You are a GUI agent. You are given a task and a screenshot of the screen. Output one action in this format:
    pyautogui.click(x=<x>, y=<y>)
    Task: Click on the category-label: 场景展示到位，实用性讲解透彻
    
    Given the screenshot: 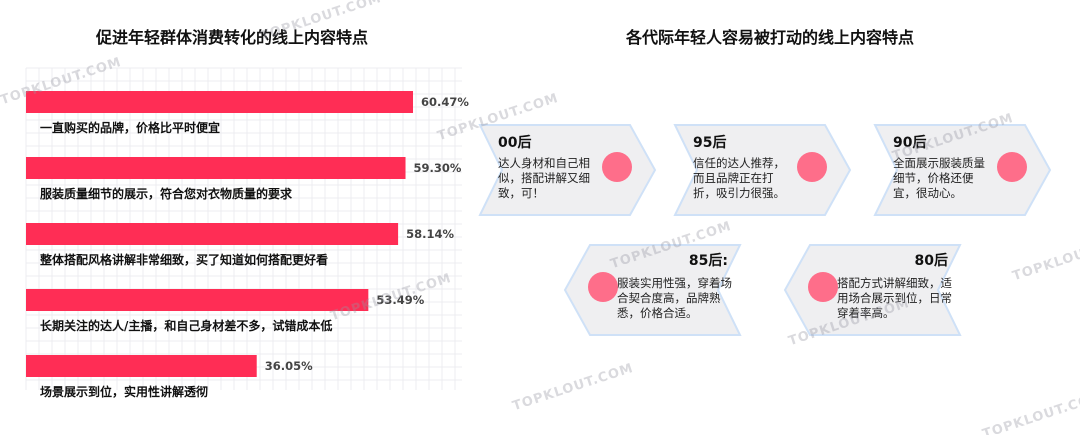 What is the action you would take?
    pyautogui.click(x=124, y=391)
    